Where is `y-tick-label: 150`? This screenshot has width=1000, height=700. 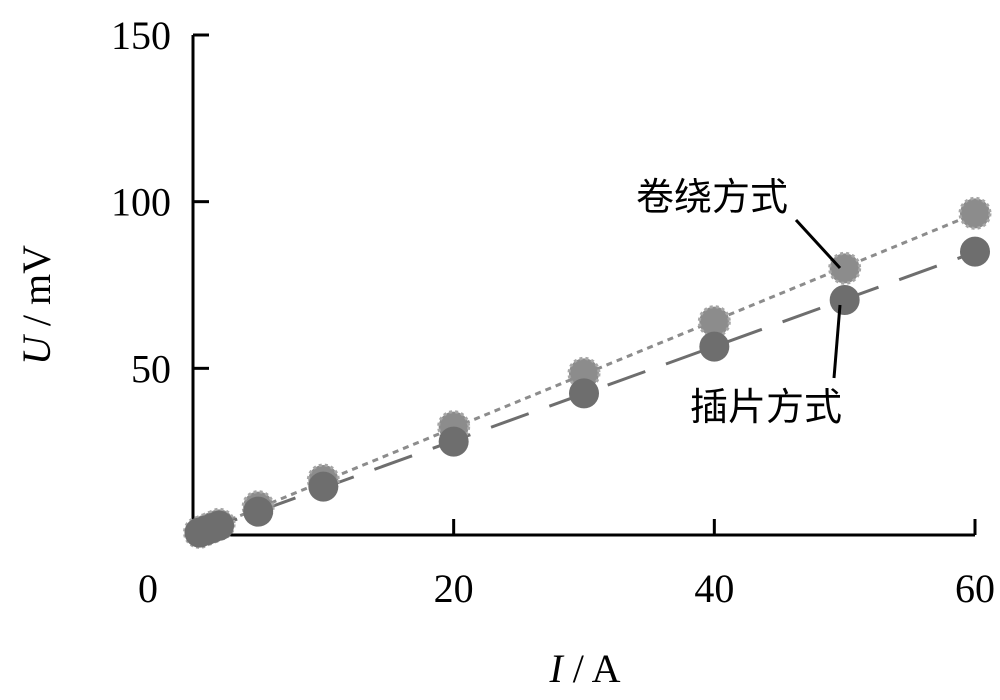 y-tick-label: 150 is located at coordinates (141, 35).